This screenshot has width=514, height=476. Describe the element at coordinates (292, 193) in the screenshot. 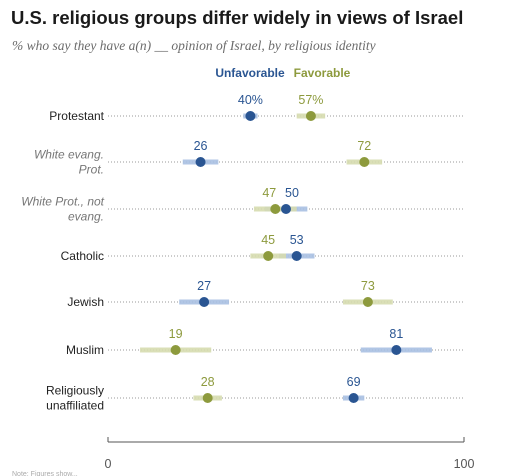

I see `unfavorable-value-label: 50` at that location.